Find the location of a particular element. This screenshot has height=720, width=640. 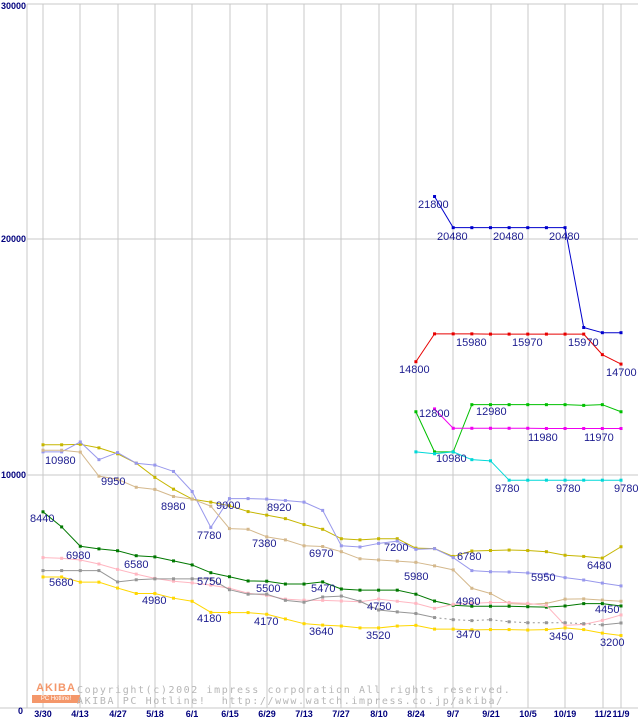

svg-text: 4450 is located at coordinates (607, 610).